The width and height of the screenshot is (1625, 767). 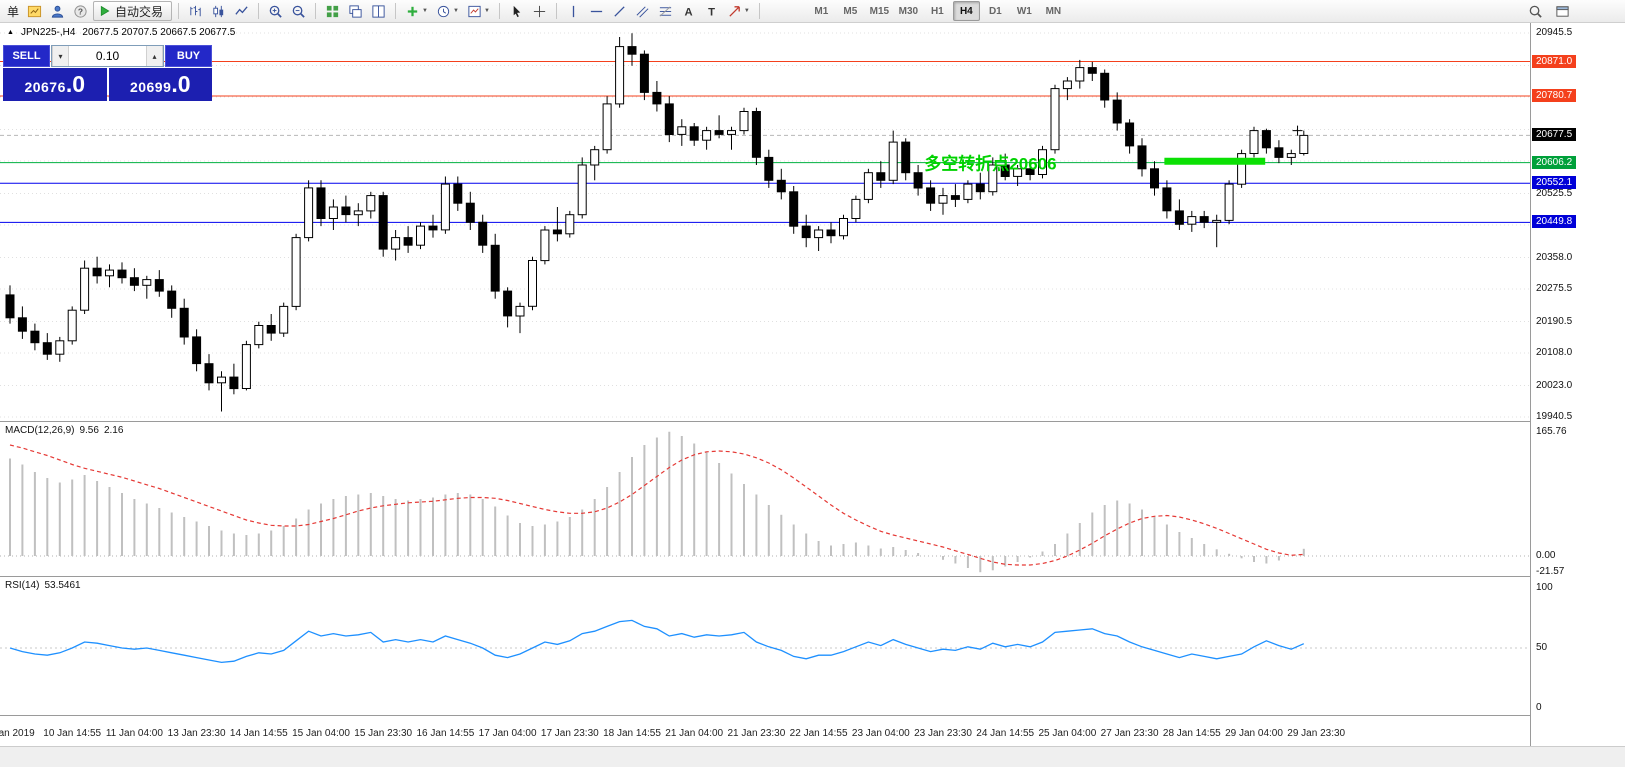 I want to click on time-label: 21 Jan 23:30, so click(x=756, y=733).